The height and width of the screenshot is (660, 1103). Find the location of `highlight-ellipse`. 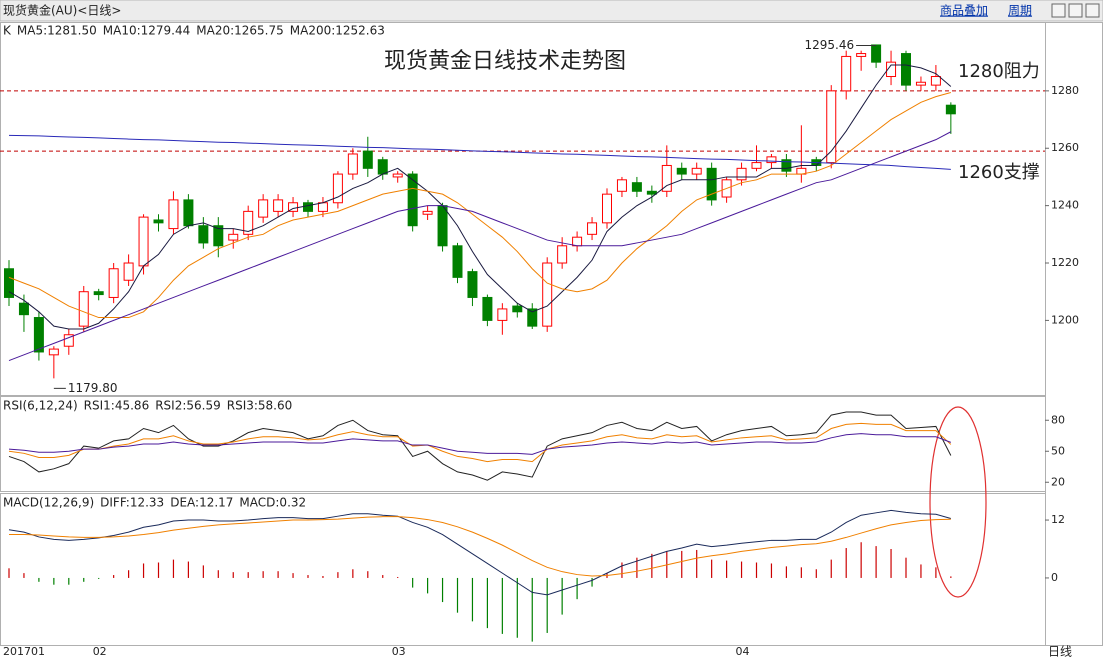

highlight-ellipse is located at coordinates (958, 502).